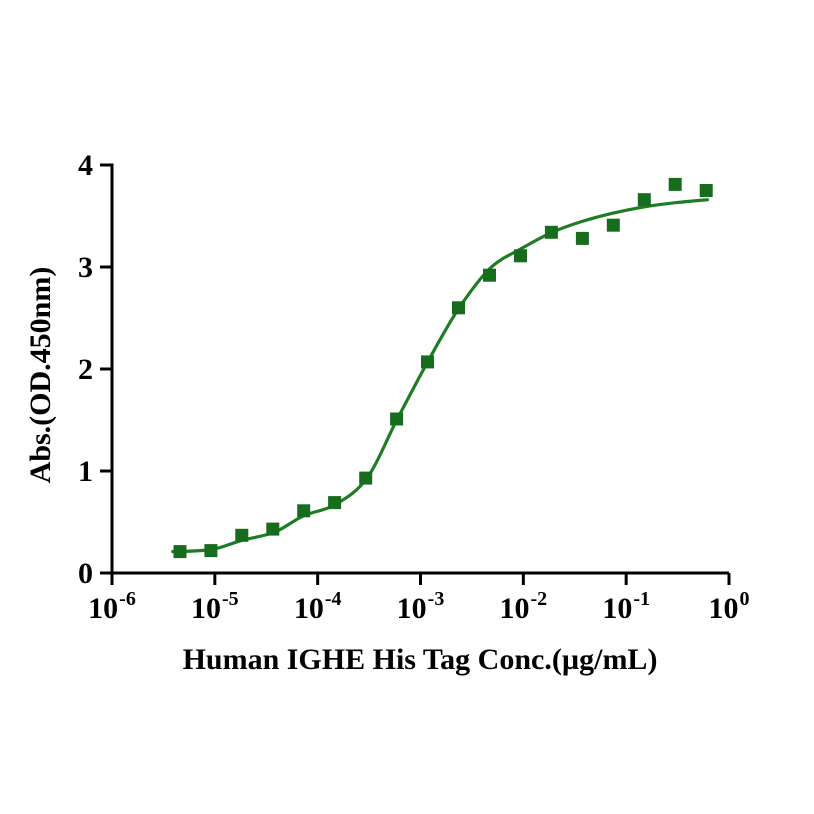 This screenshot has height=814, width=814. I want to click on y-axis-tick-labels: 0 1 2 3 4, so click(85, 369).